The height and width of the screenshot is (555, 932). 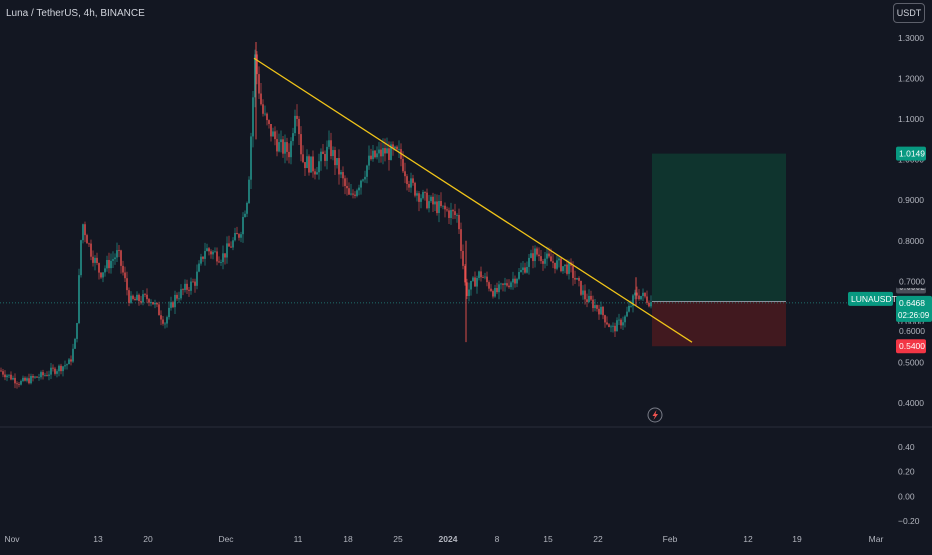 I want to click on alert-lightning-icon, so click(x=655, y=415).